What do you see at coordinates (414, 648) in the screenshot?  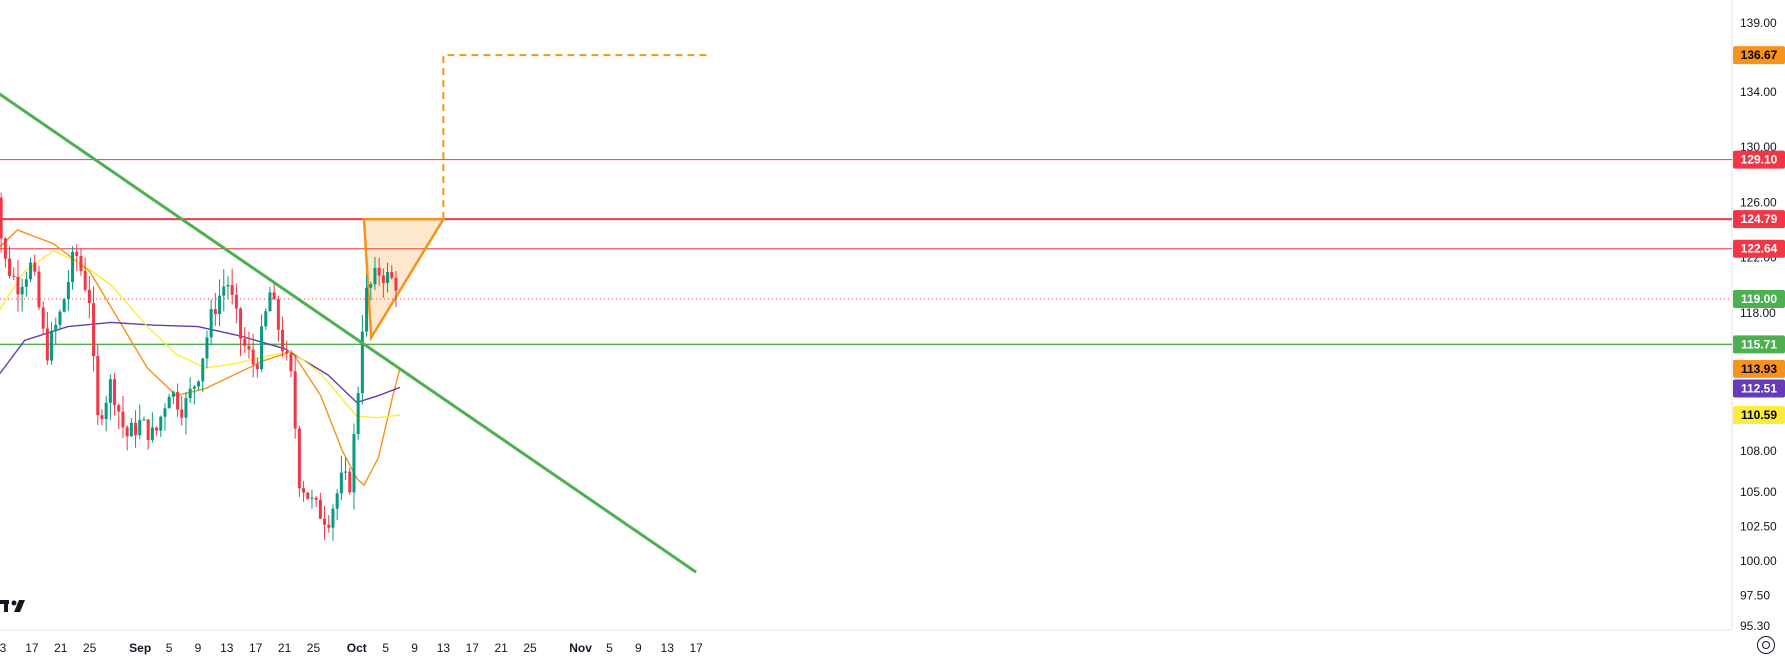 I see `x-tick-label: 9` at bounding box center [414, 648].